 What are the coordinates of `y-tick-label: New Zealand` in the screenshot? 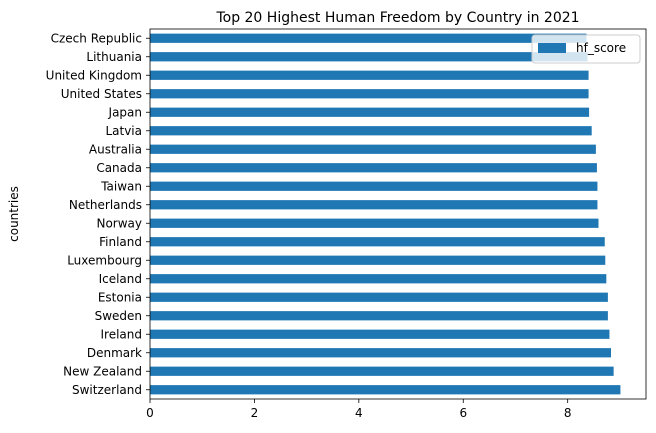 It's located at (102, 371).